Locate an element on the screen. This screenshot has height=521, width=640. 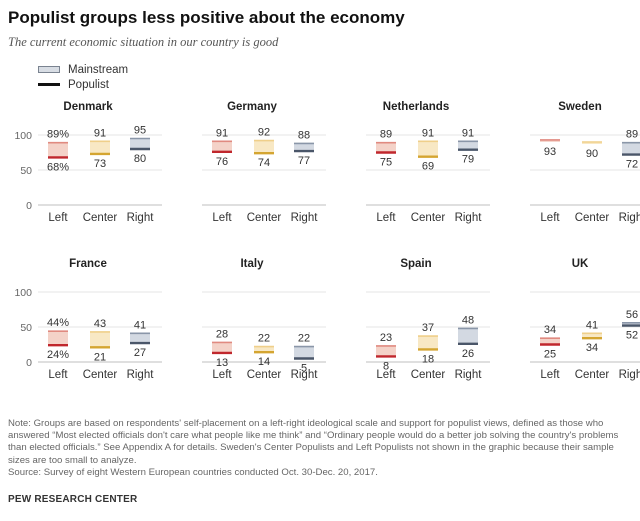
mainstream-value-label: 48 is located at coordinates (468, 320).